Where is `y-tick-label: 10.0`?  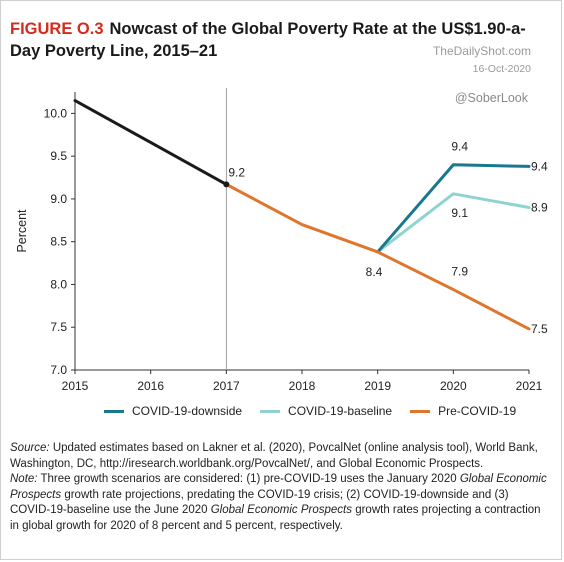
y-tick-label: 10.0 is located at coordinates (56, 113).